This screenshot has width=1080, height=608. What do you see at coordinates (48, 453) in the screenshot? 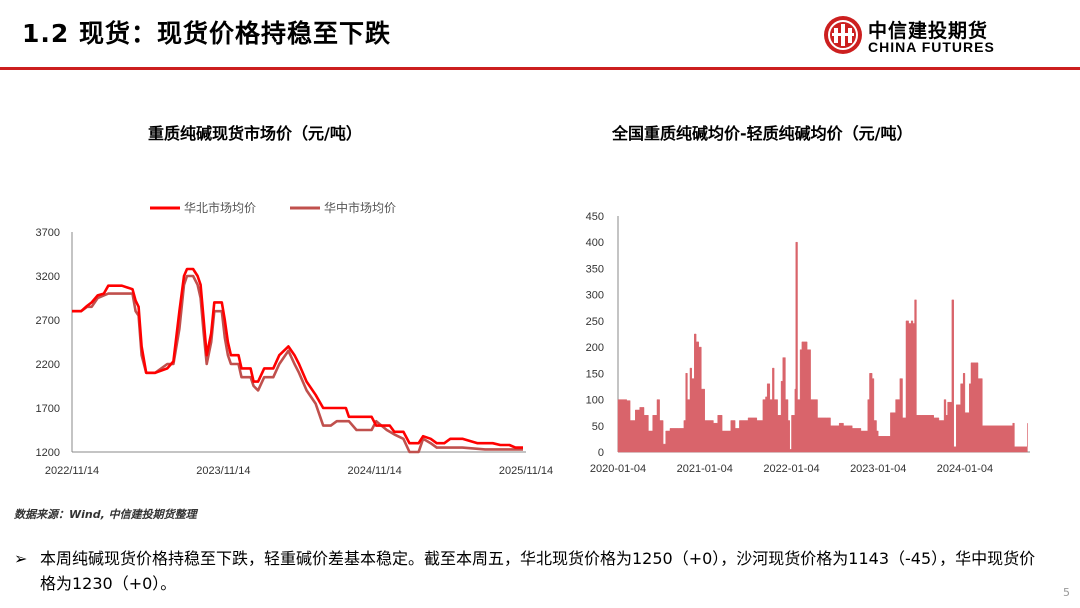
I see `y-tick-label: 1200` at bounding box center [48, 453].